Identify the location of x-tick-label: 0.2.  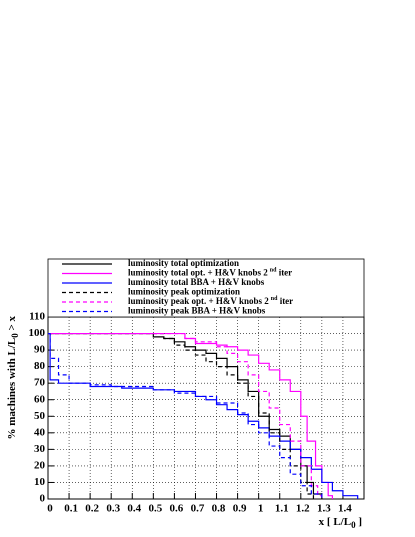
(92, 509).